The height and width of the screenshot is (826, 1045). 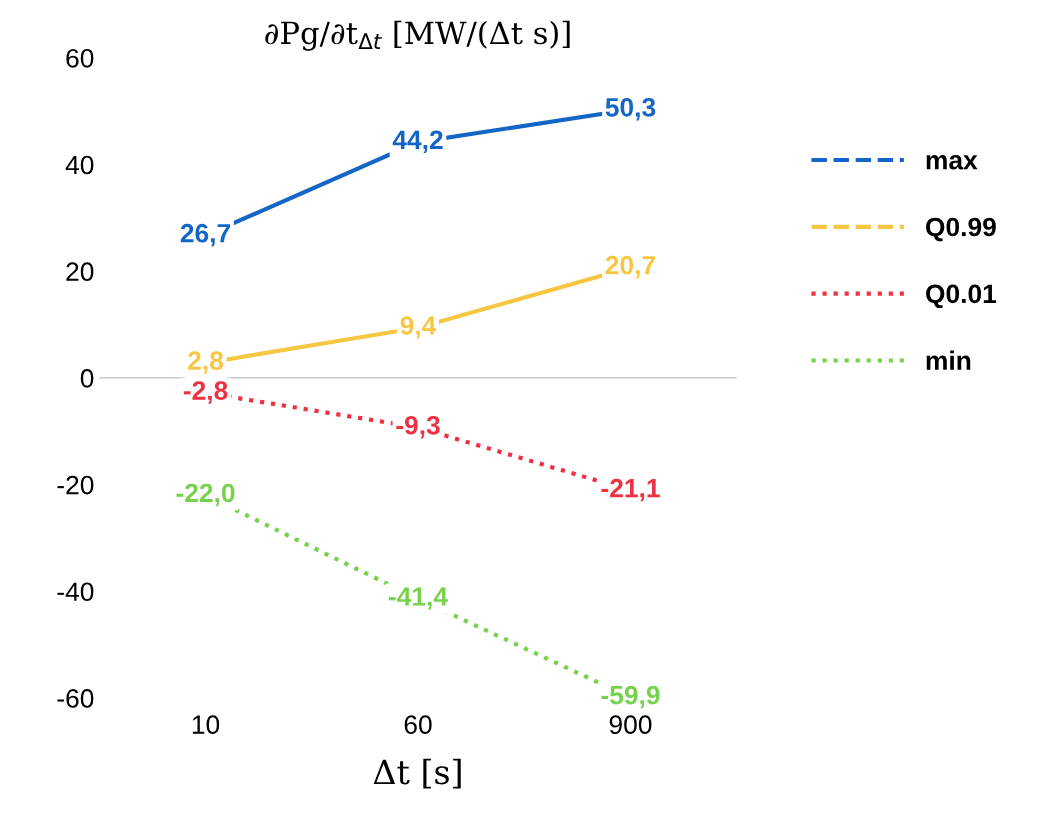 I want to click on y-tick-label: -40, so click(x=75, y=592).